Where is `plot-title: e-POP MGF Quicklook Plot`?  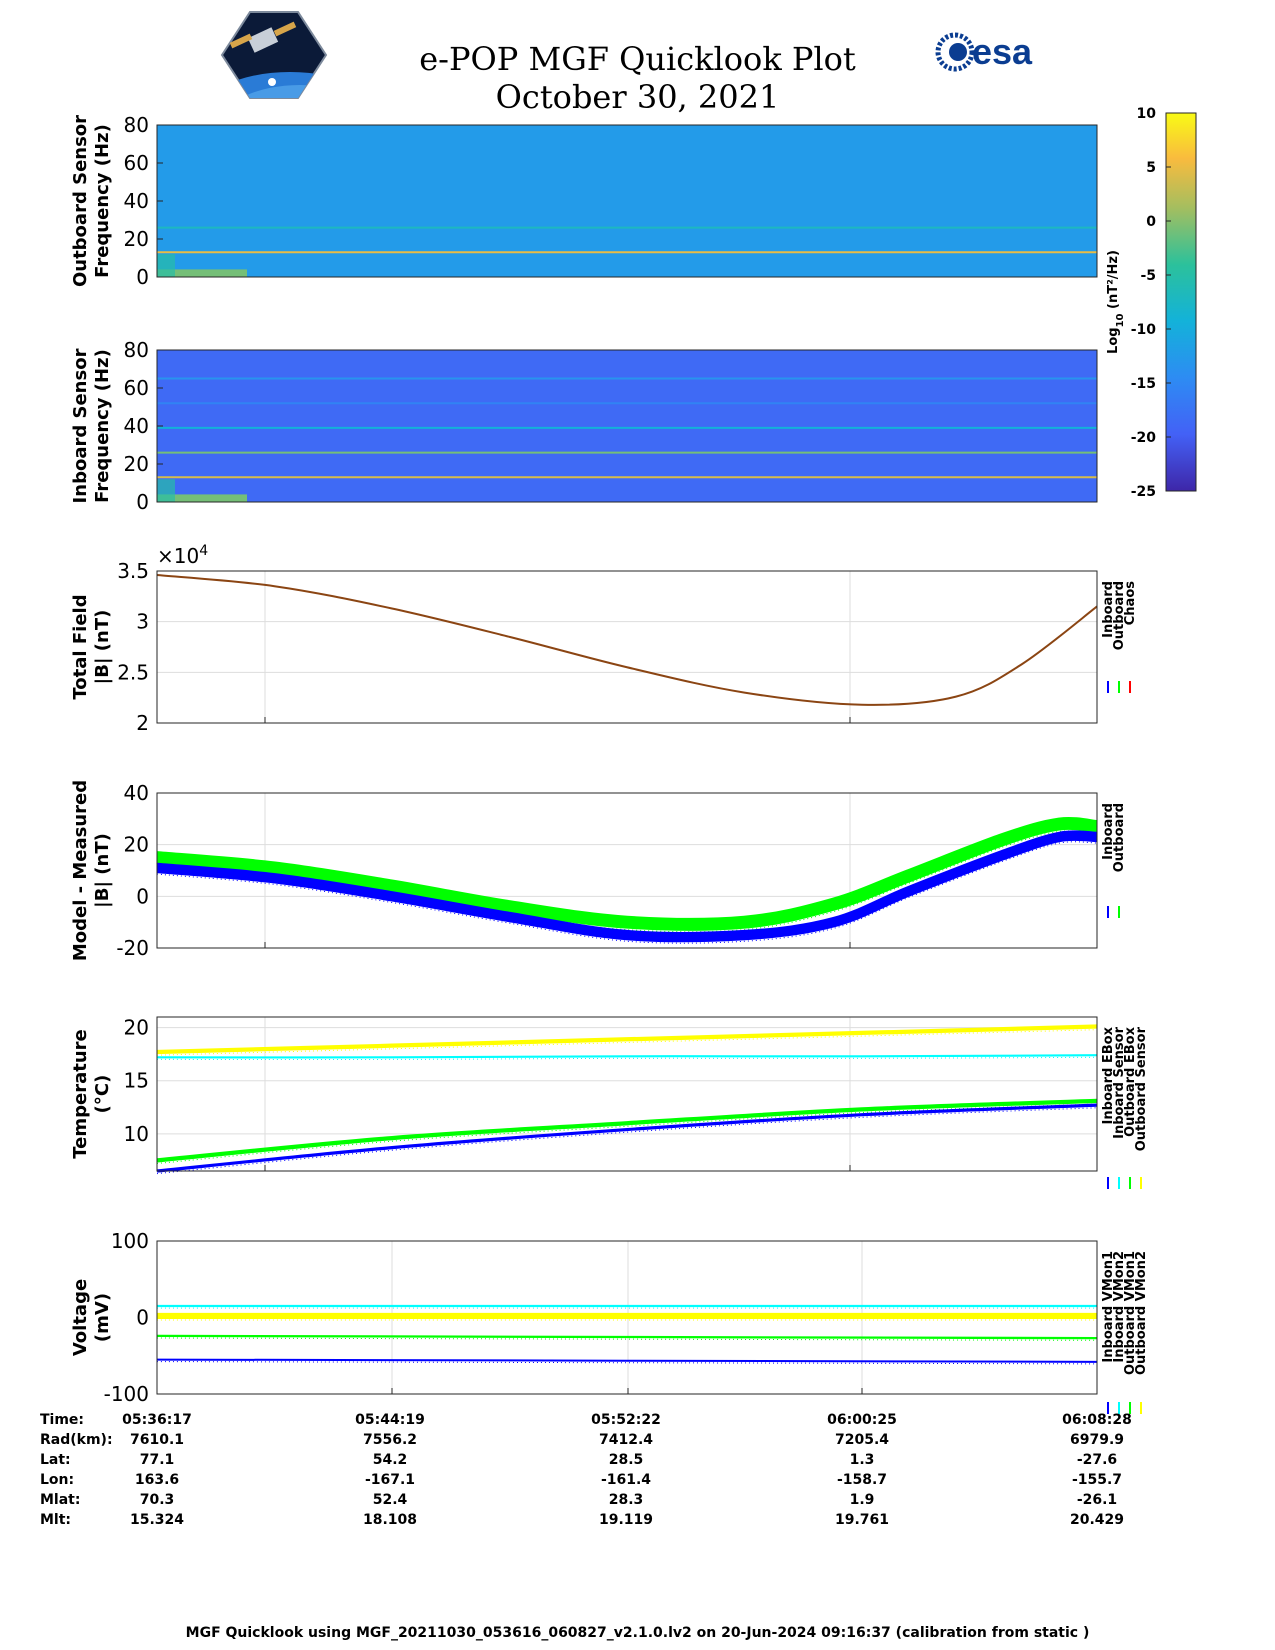 plot-title: e-POP MGF Quicklook Plot is located at coordinates (637, 59).